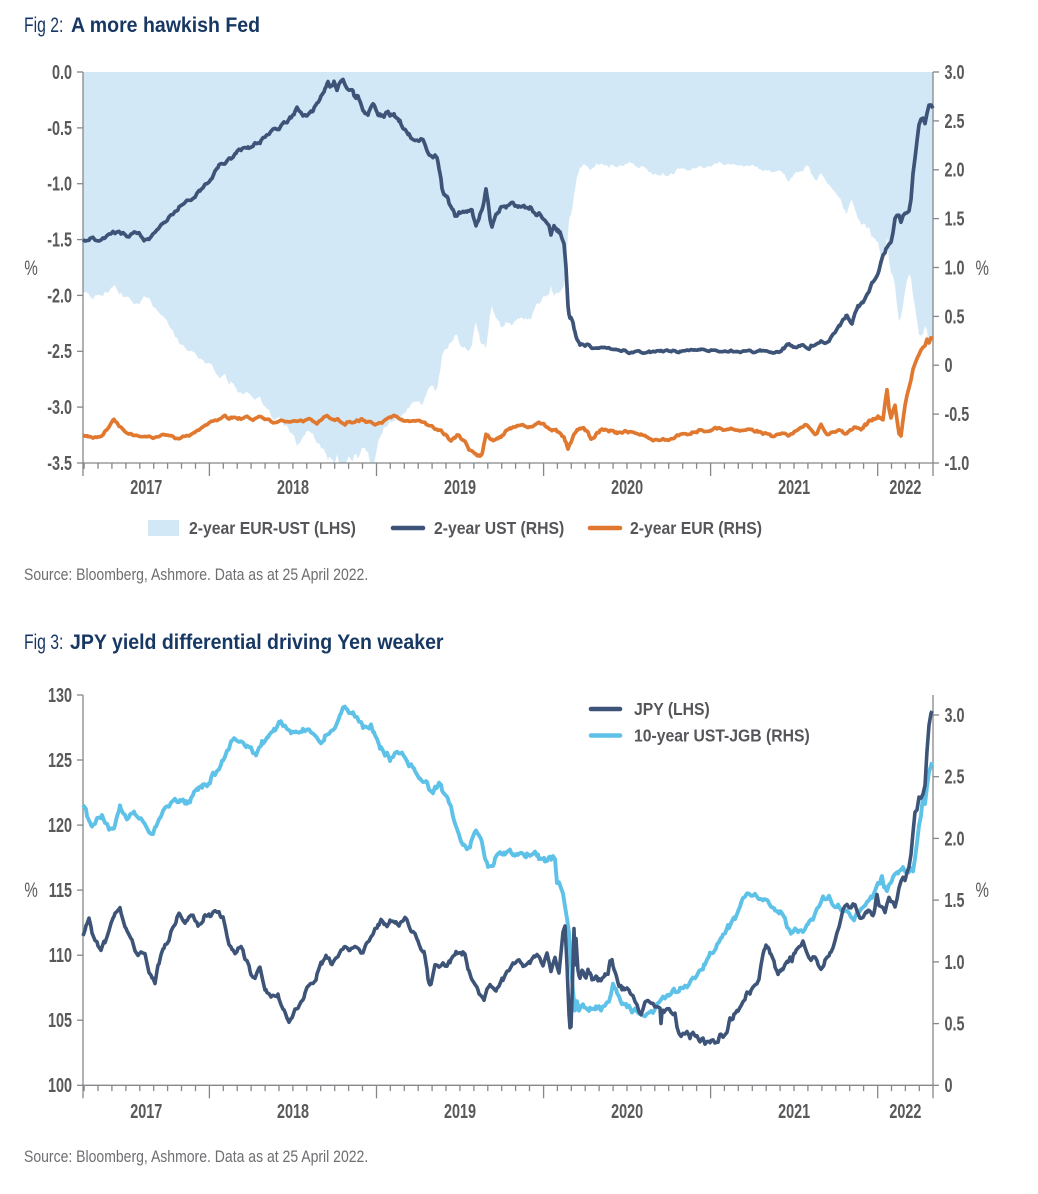  Describe the element at coordinates (62, 72) in the screenshot. I see `svg-text: 0.0` at that location.